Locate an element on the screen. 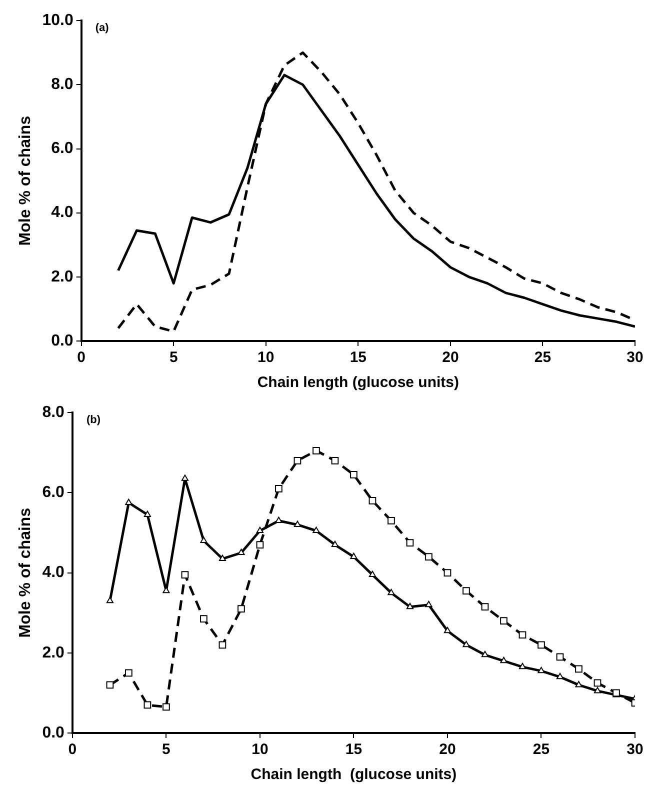 The width and height of the screenshot is (661, 804). annotation: (b) is located at coordinates (93, 420).